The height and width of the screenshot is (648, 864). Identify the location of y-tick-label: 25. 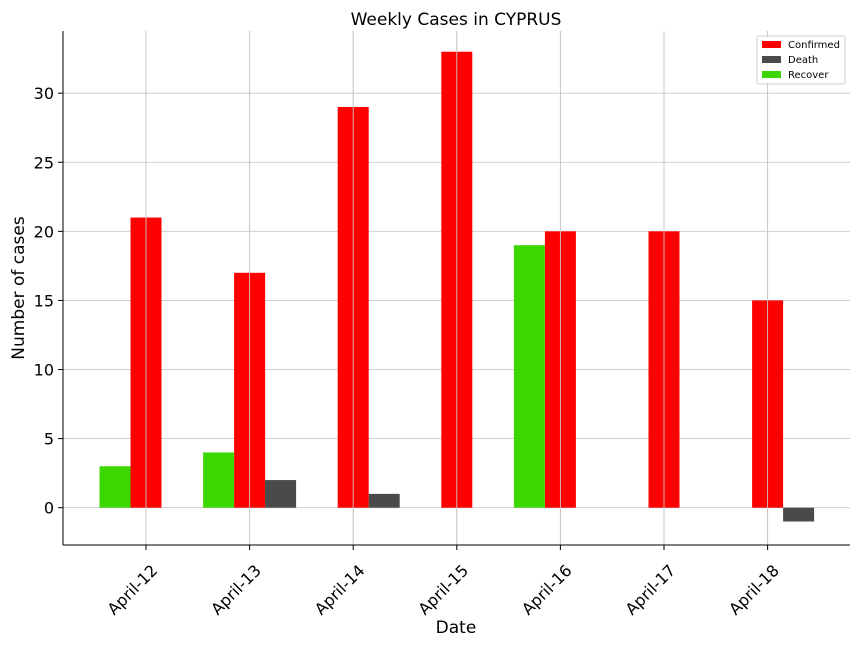
(44, 162).